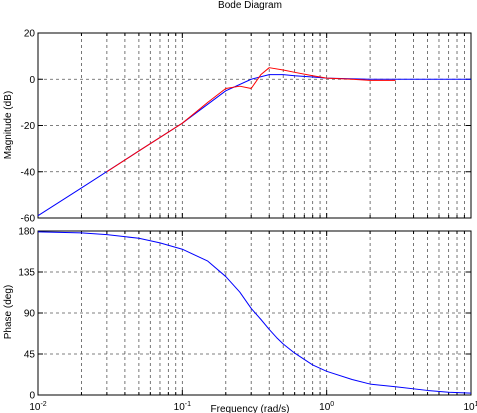 Image resolution: width=477 pixels, height=413 pixels. Describe the element at coordinates (470, 407) in the screenshot. I see `x-tick-label: 10¹` at that location.